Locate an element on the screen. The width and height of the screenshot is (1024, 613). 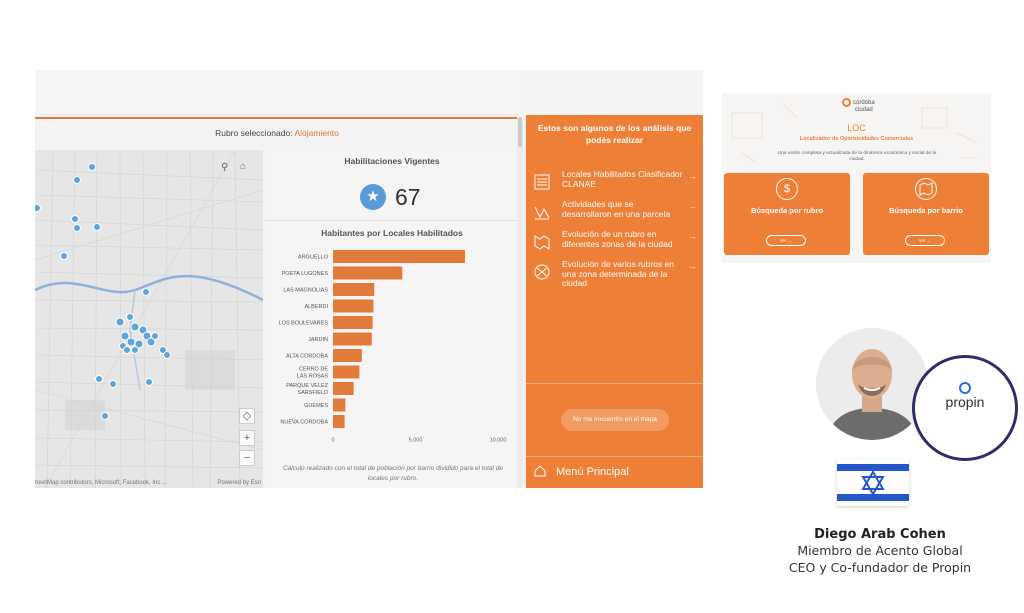
rubro-value: Alojamiento is located at coordinates (316, 133).